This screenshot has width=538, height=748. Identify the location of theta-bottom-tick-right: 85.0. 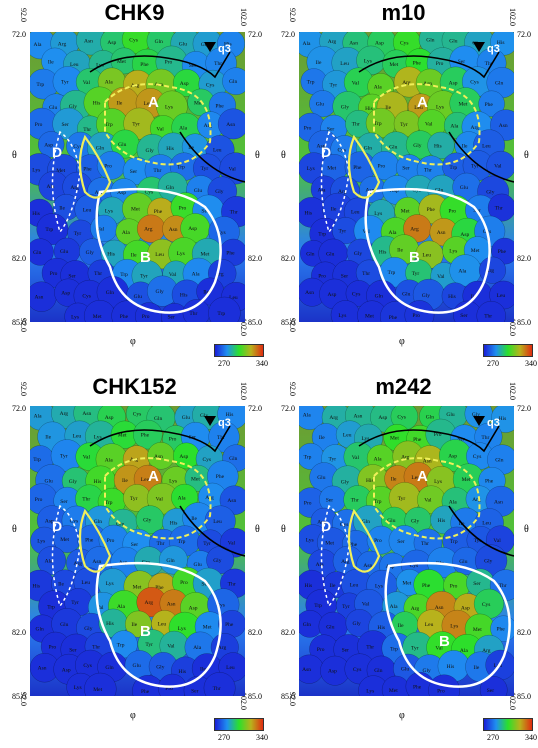
(524, 322).